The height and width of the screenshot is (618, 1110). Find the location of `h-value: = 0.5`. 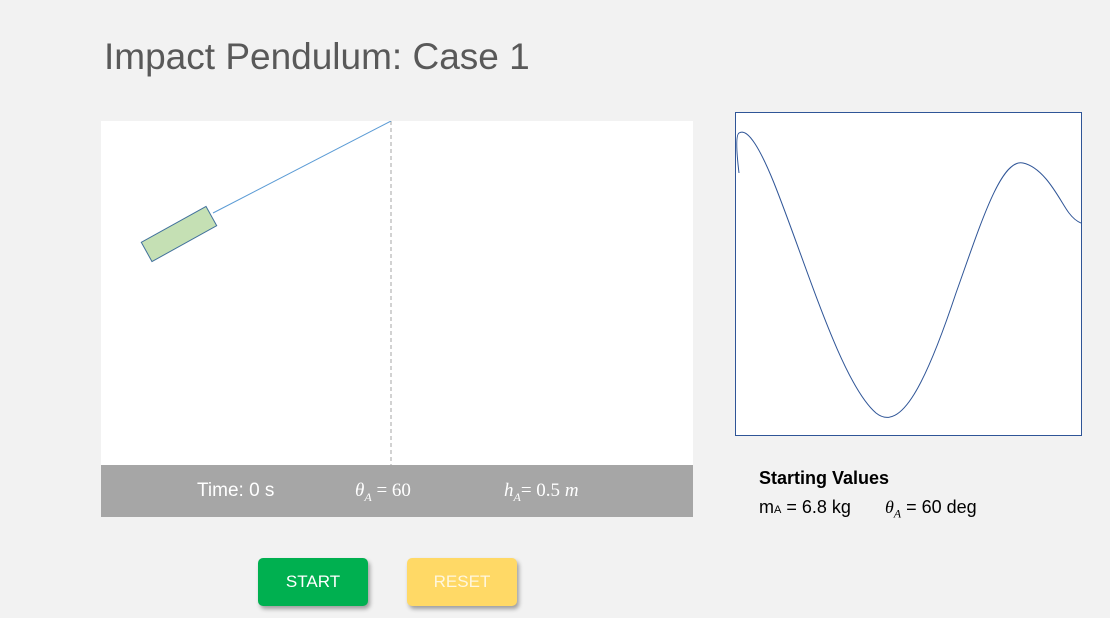

h-value: = 0.5 is located at coordinates (542, 490).